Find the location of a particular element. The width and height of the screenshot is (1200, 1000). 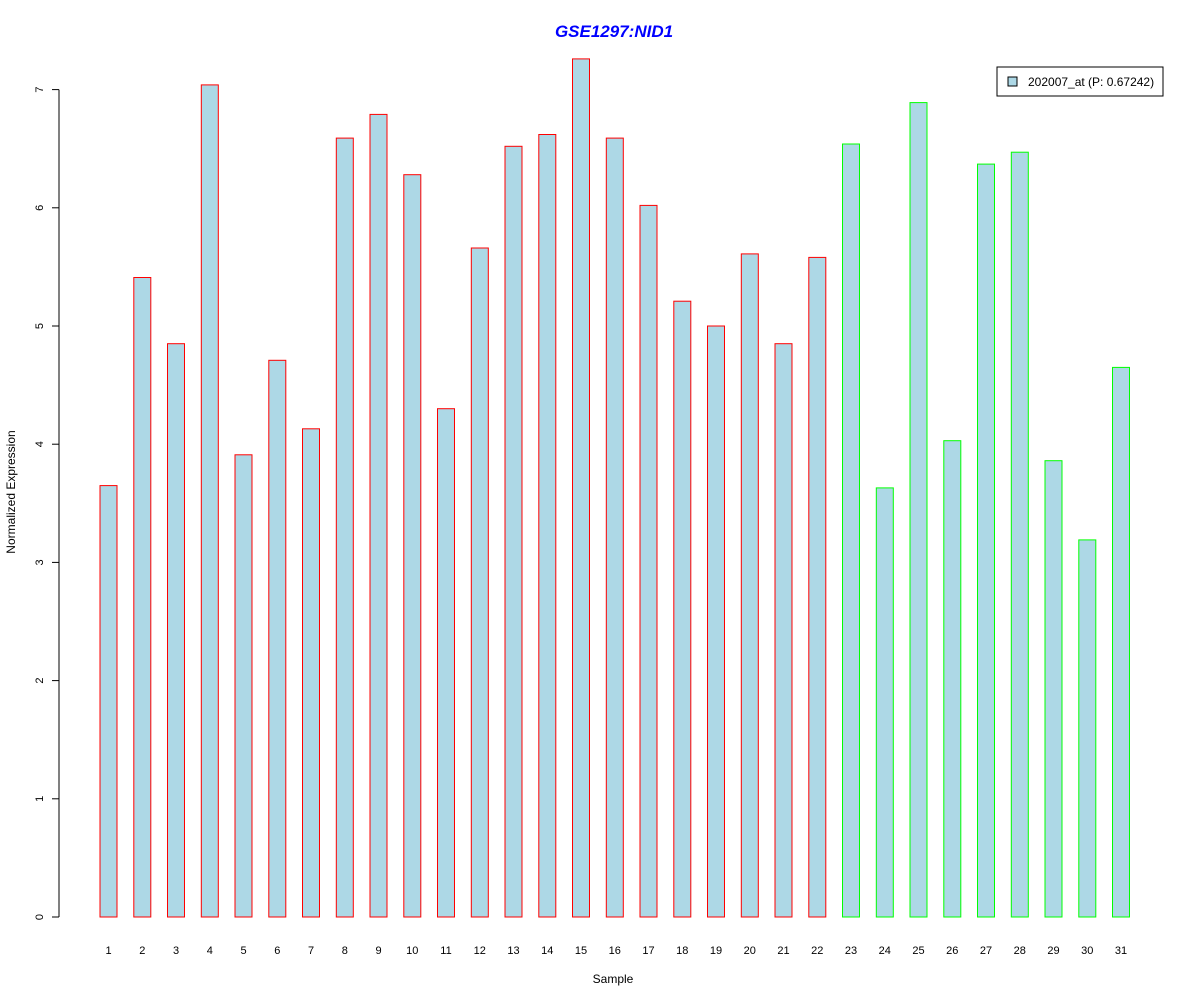

x-tick-label: 31 is located at coordinates (1121, 951).